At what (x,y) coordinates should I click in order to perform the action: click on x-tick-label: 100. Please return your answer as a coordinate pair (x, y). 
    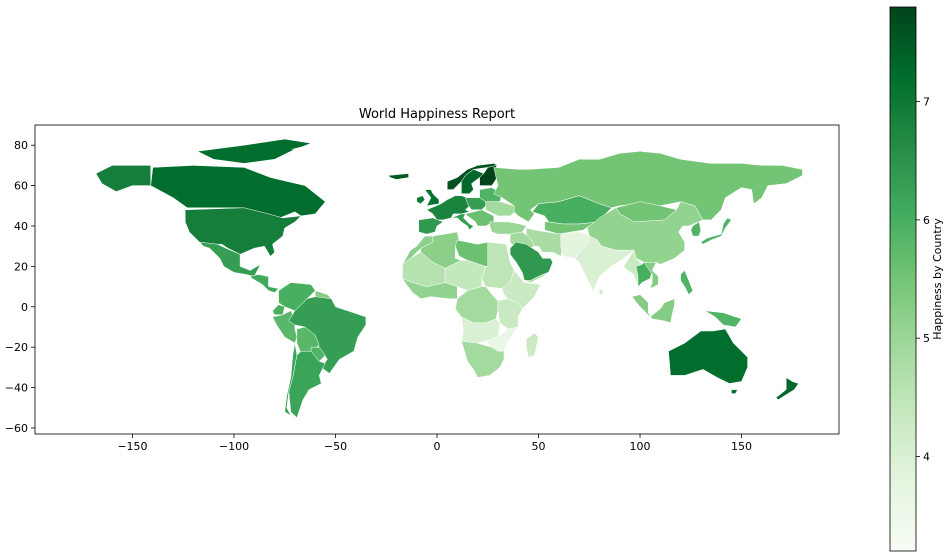
    Looking at the image, I should click on (640, 446).